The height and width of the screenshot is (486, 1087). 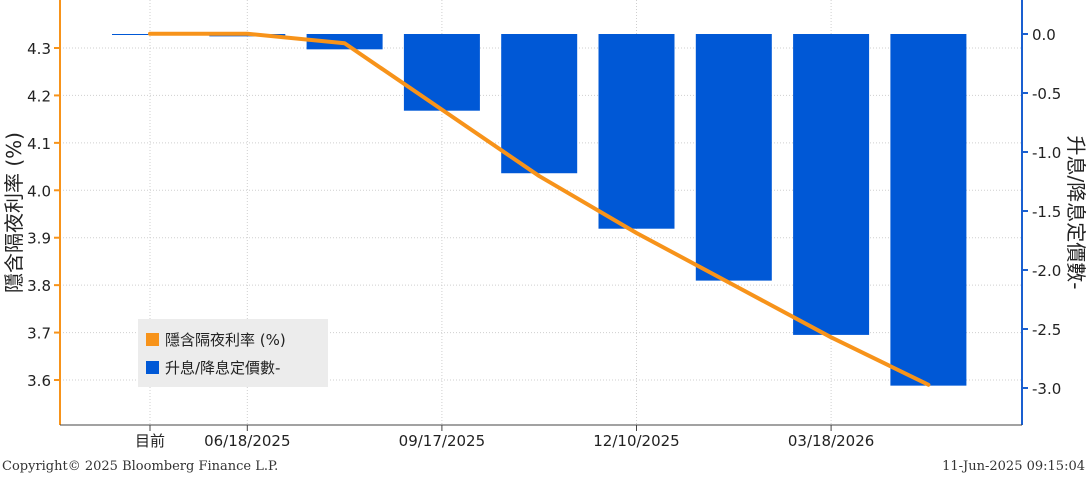 I want to click on left-tick-label: 4.3, so click(x=39, y=49).